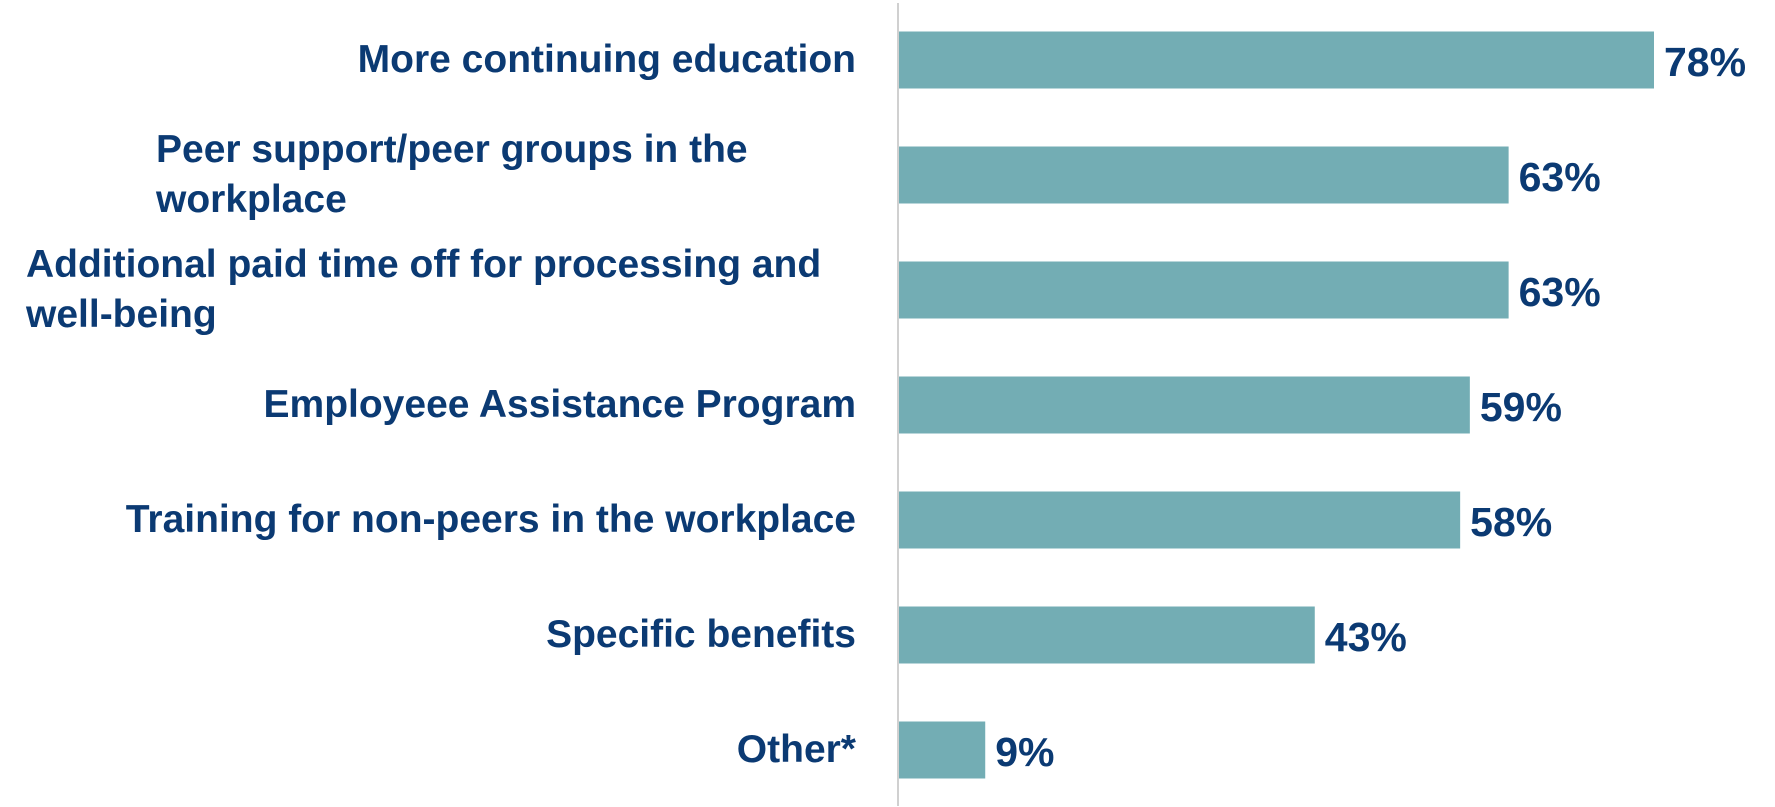  I want to click on value-label: 58%, so click(1511, 522).